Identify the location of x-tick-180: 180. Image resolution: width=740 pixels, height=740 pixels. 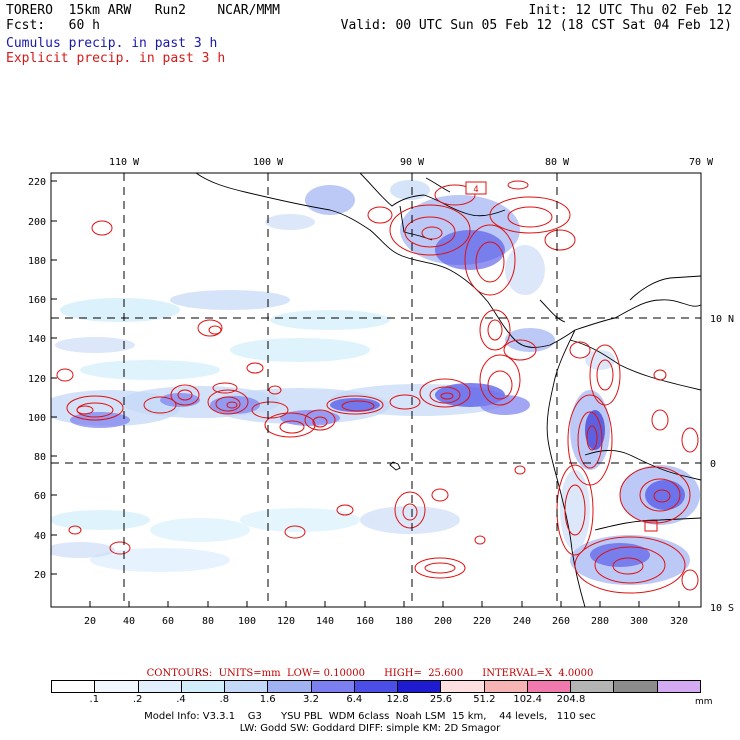
(404, 621).